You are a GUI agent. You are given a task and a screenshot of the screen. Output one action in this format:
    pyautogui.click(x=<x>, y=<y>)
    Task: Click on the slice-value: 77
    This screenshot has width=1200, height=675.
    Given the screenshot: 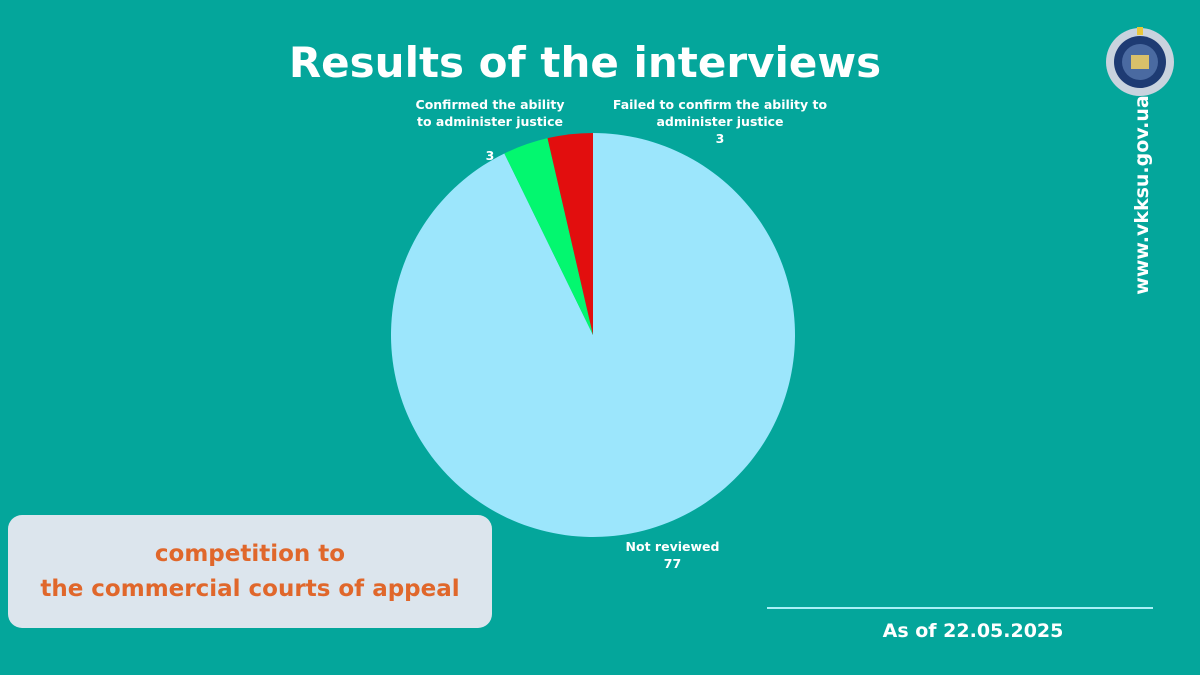 What is the action you would take?
    pyautogui.click(x=672, y=563)
    